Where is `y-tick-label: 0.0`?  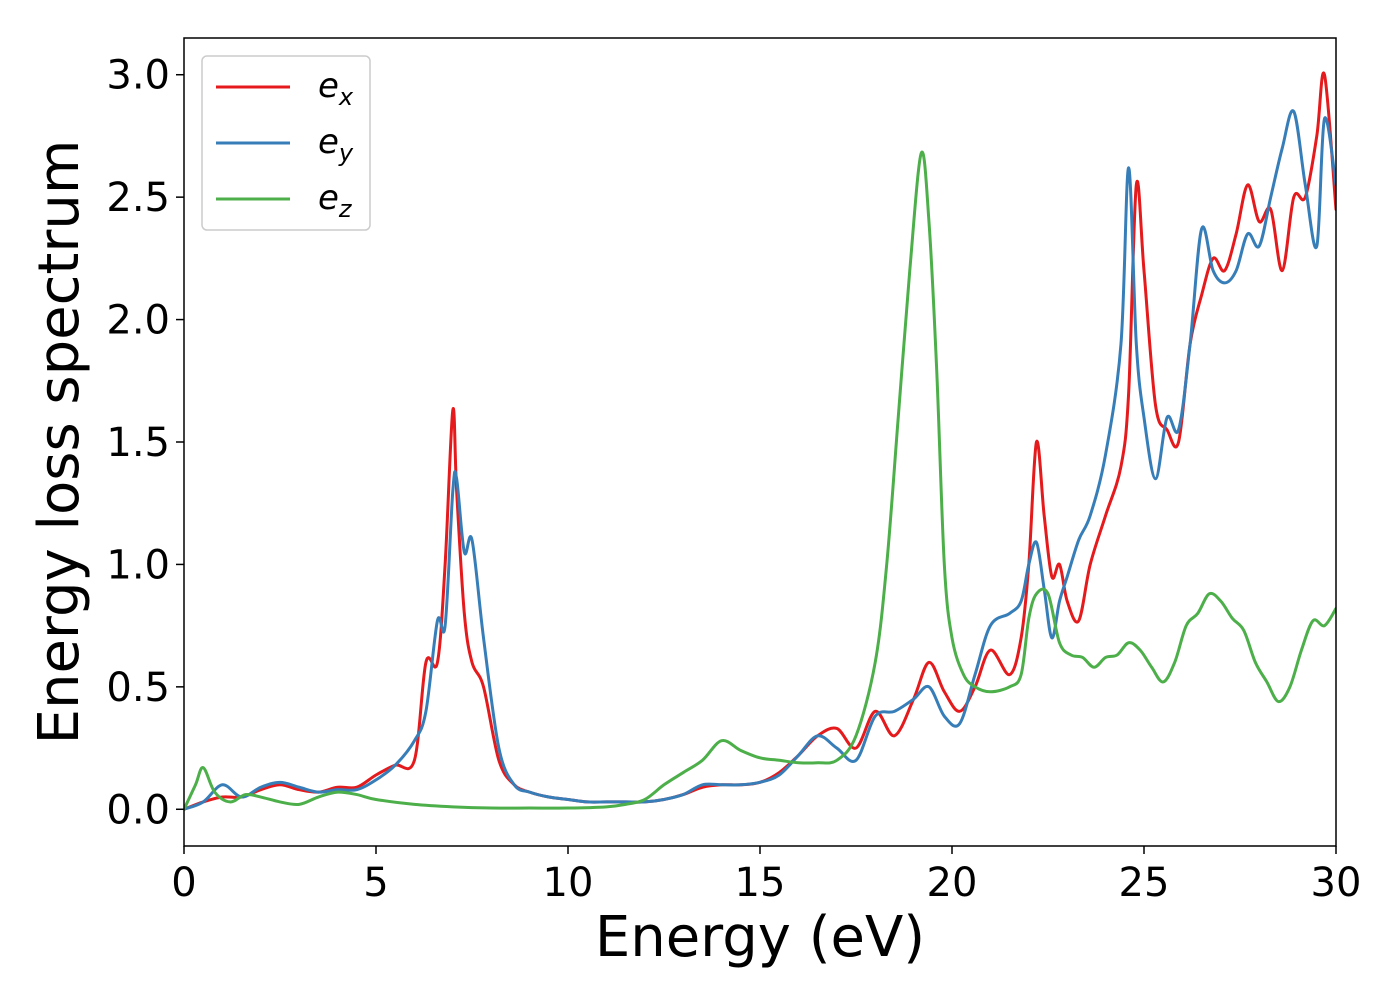
y-tick-label: 0.0 is located at coordinates (138, 810).